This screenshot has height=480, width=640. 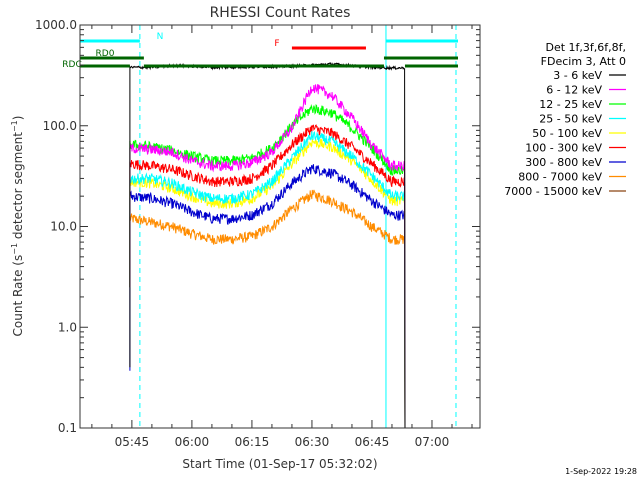 I want to click on x-tick-label: 07:00, so click(x=432, y=442).